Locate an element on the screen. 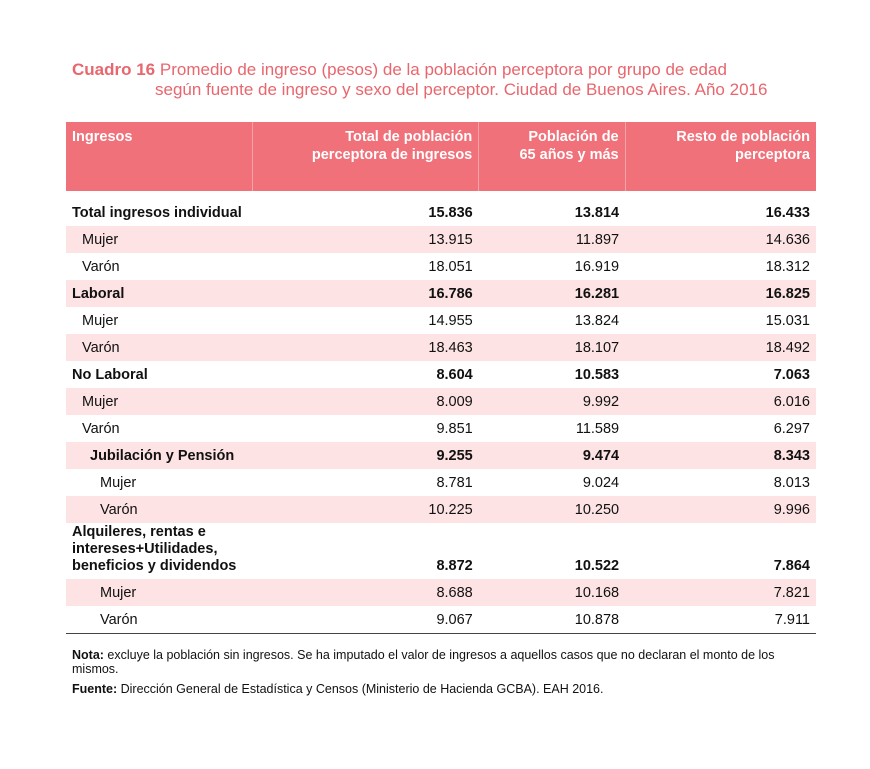  table-row: Varón 18.051 16.919 18.312 is located at coordinates (441, 266).